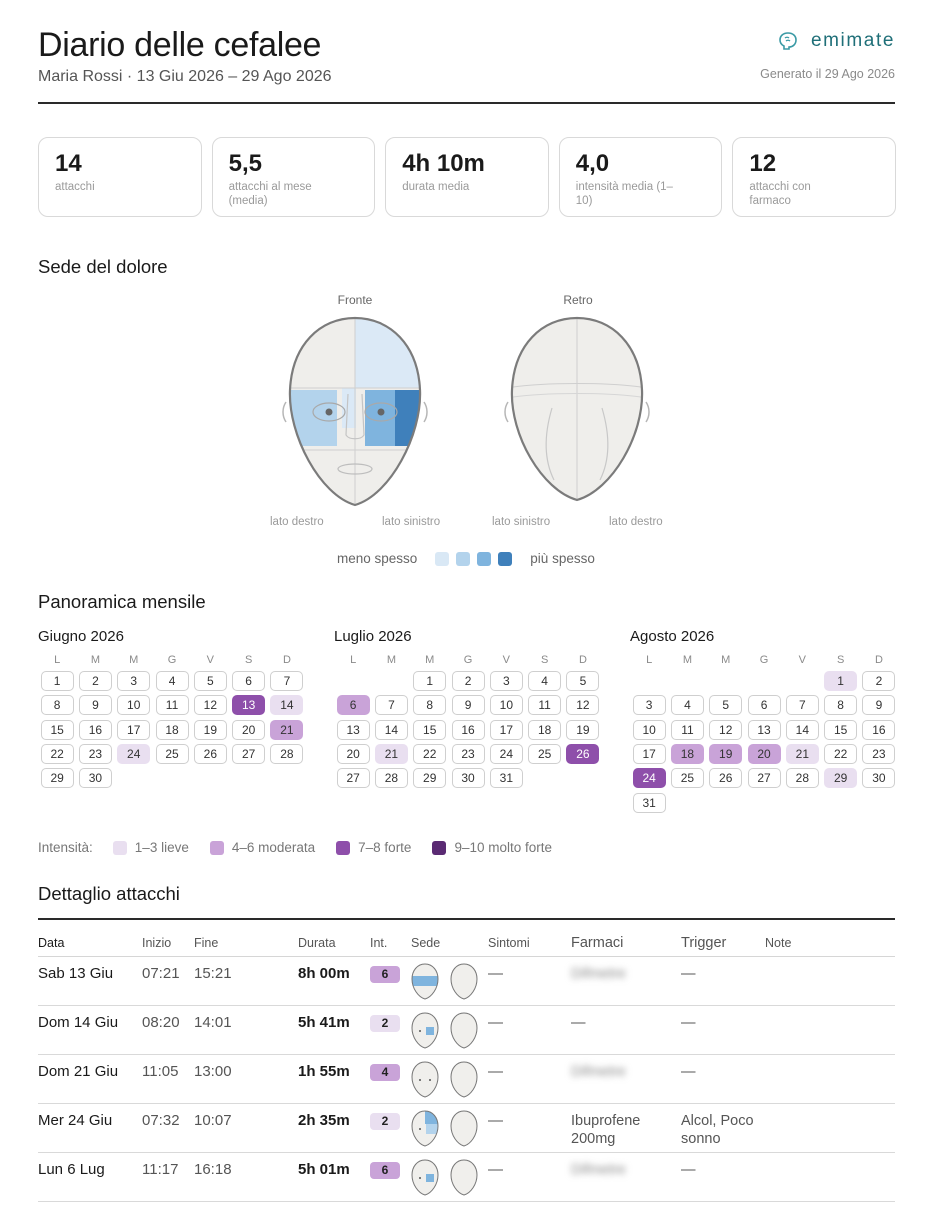 This screenshot has height=1227, width=926. Describe the element at coordinates (157, 943) in the screenshot. I see `column-header: Inizio` at that location.